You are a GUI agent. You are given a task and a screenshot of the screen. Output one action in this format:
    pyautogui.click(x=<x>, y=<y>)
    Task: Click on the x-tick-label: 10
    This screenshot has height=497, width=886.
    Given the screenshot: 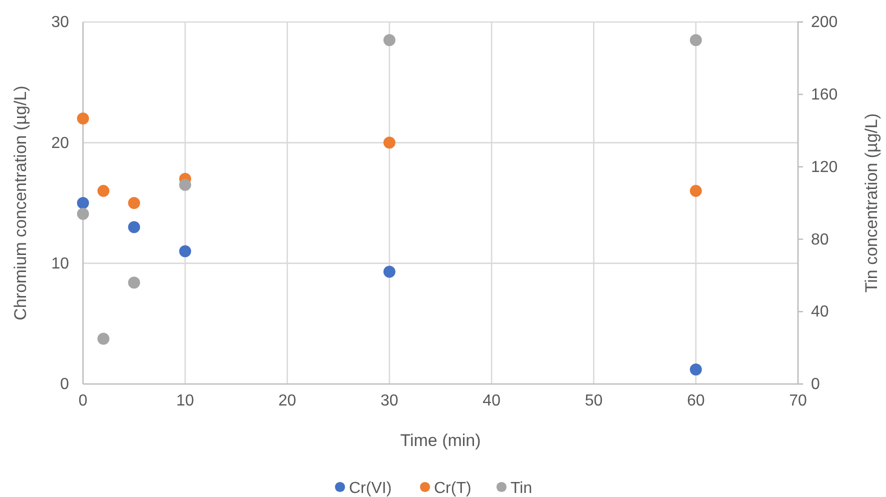 What is the action you would take?
    pyautogui.click(x=185, y=401)
    